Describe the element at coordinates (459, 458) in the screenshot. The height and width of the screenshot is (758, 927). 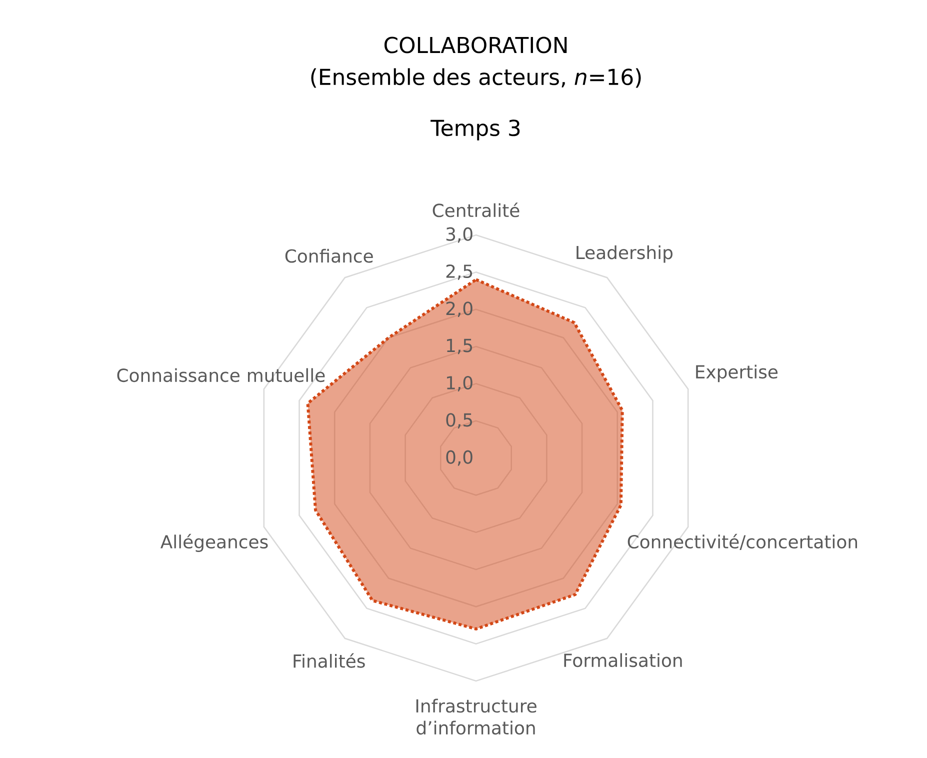
I see `y-tick-label: 0,0` at that location.